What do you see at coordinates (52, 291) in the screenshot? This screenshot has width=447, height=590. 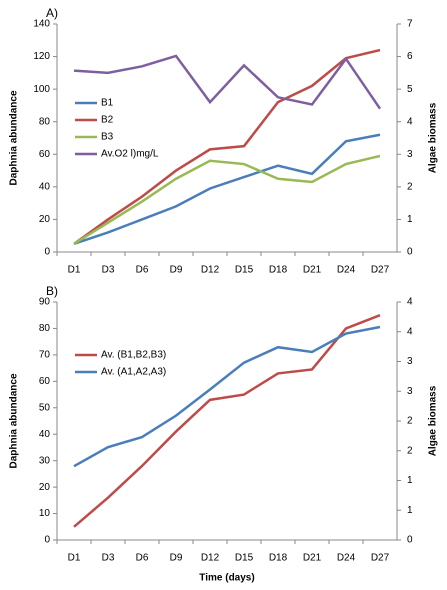 I see `panel-label: B)` at bounding box center [52, 291].